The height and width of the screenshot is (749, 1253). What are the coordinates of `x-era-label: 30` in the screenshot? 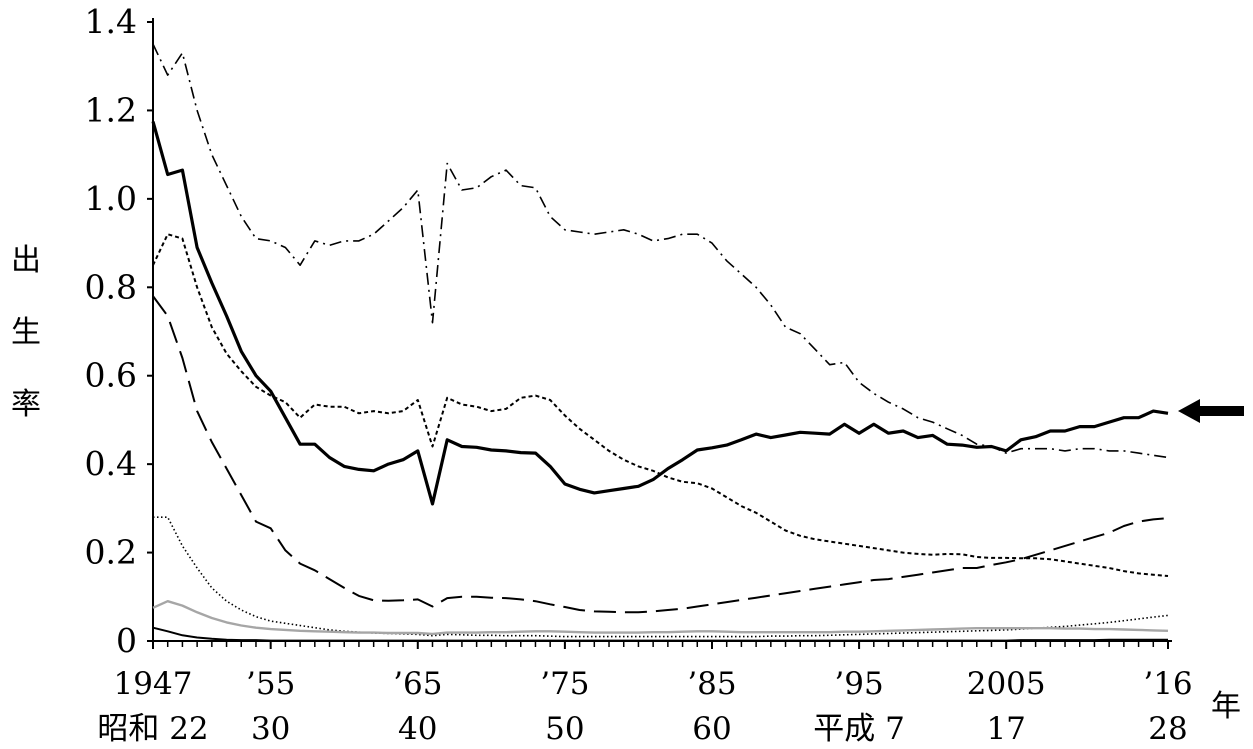 It's located at (270, 729).